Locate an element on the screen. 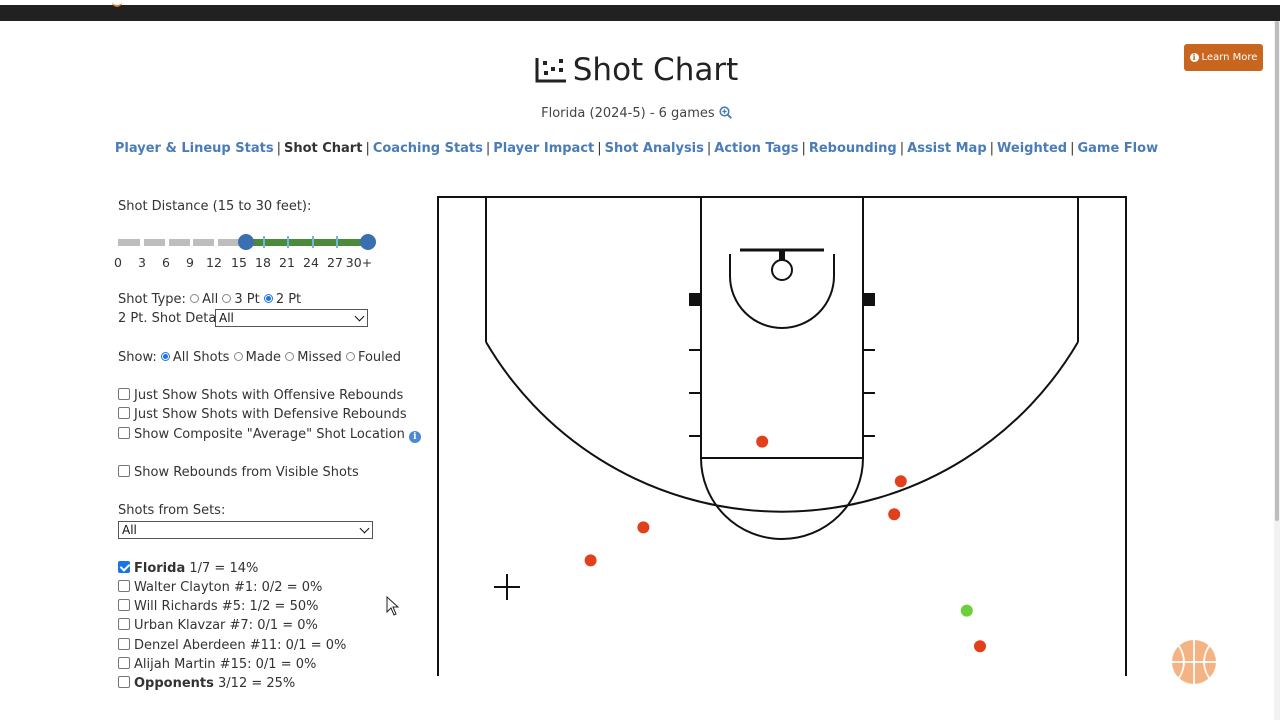  sets-label: Shots from Sets: is located at coordinates (172, 510).